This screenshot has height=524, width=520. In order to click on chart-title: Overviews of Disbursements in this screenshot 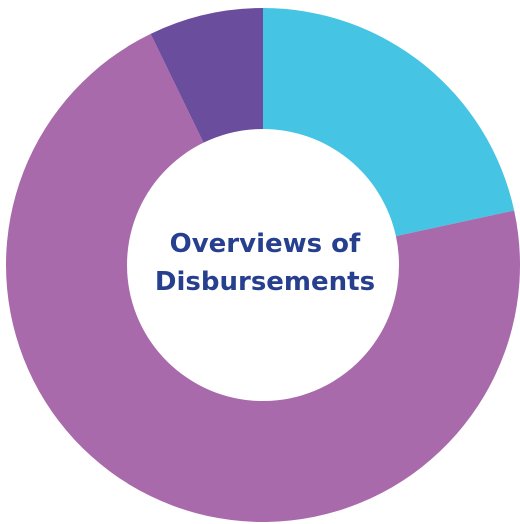, I will do `click(265, 263)`.